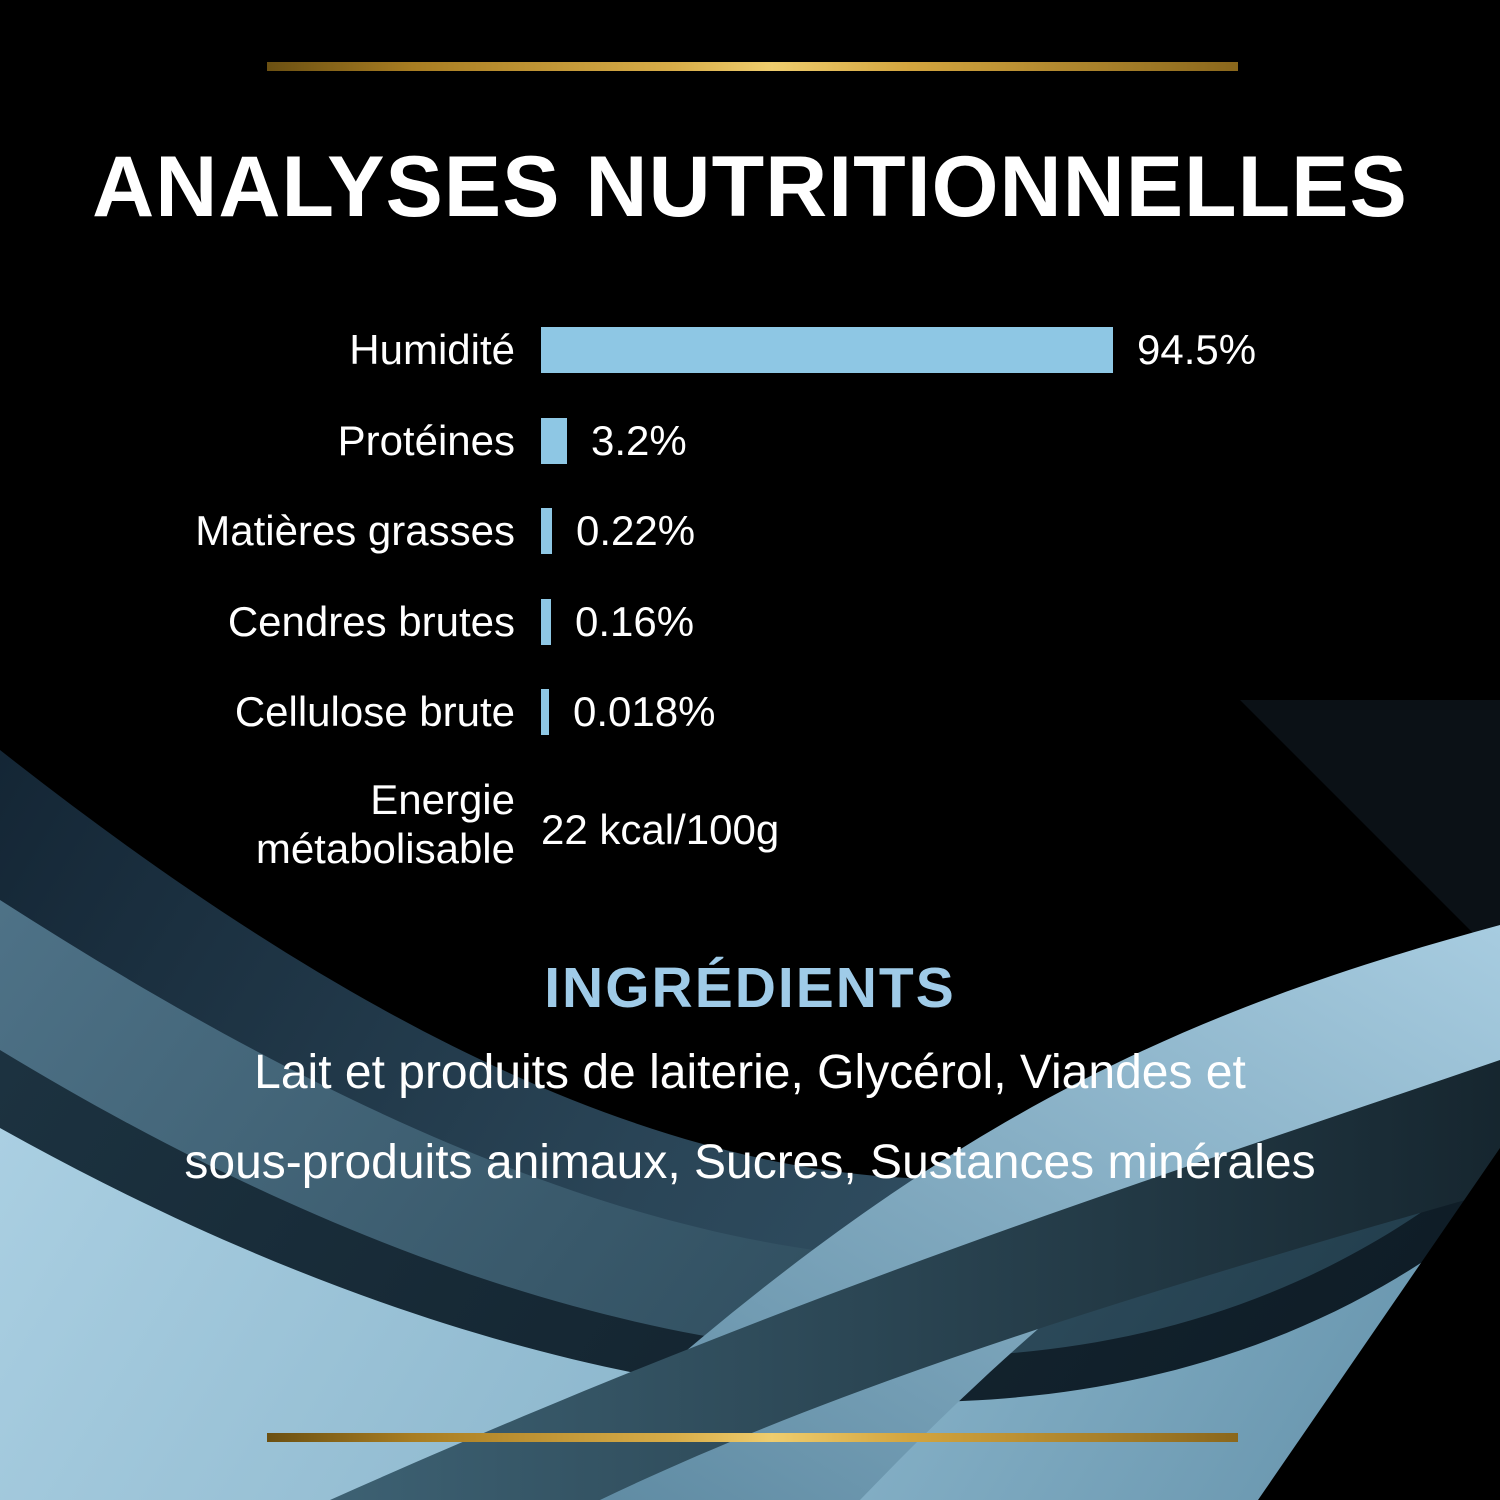 The image size is (1500, 1500). What do you see at coordinates (750, 187) in the screenshot?
I see `page-title: ANALYSES NUTRITIONNELLES` at bounding box center [750, 187].